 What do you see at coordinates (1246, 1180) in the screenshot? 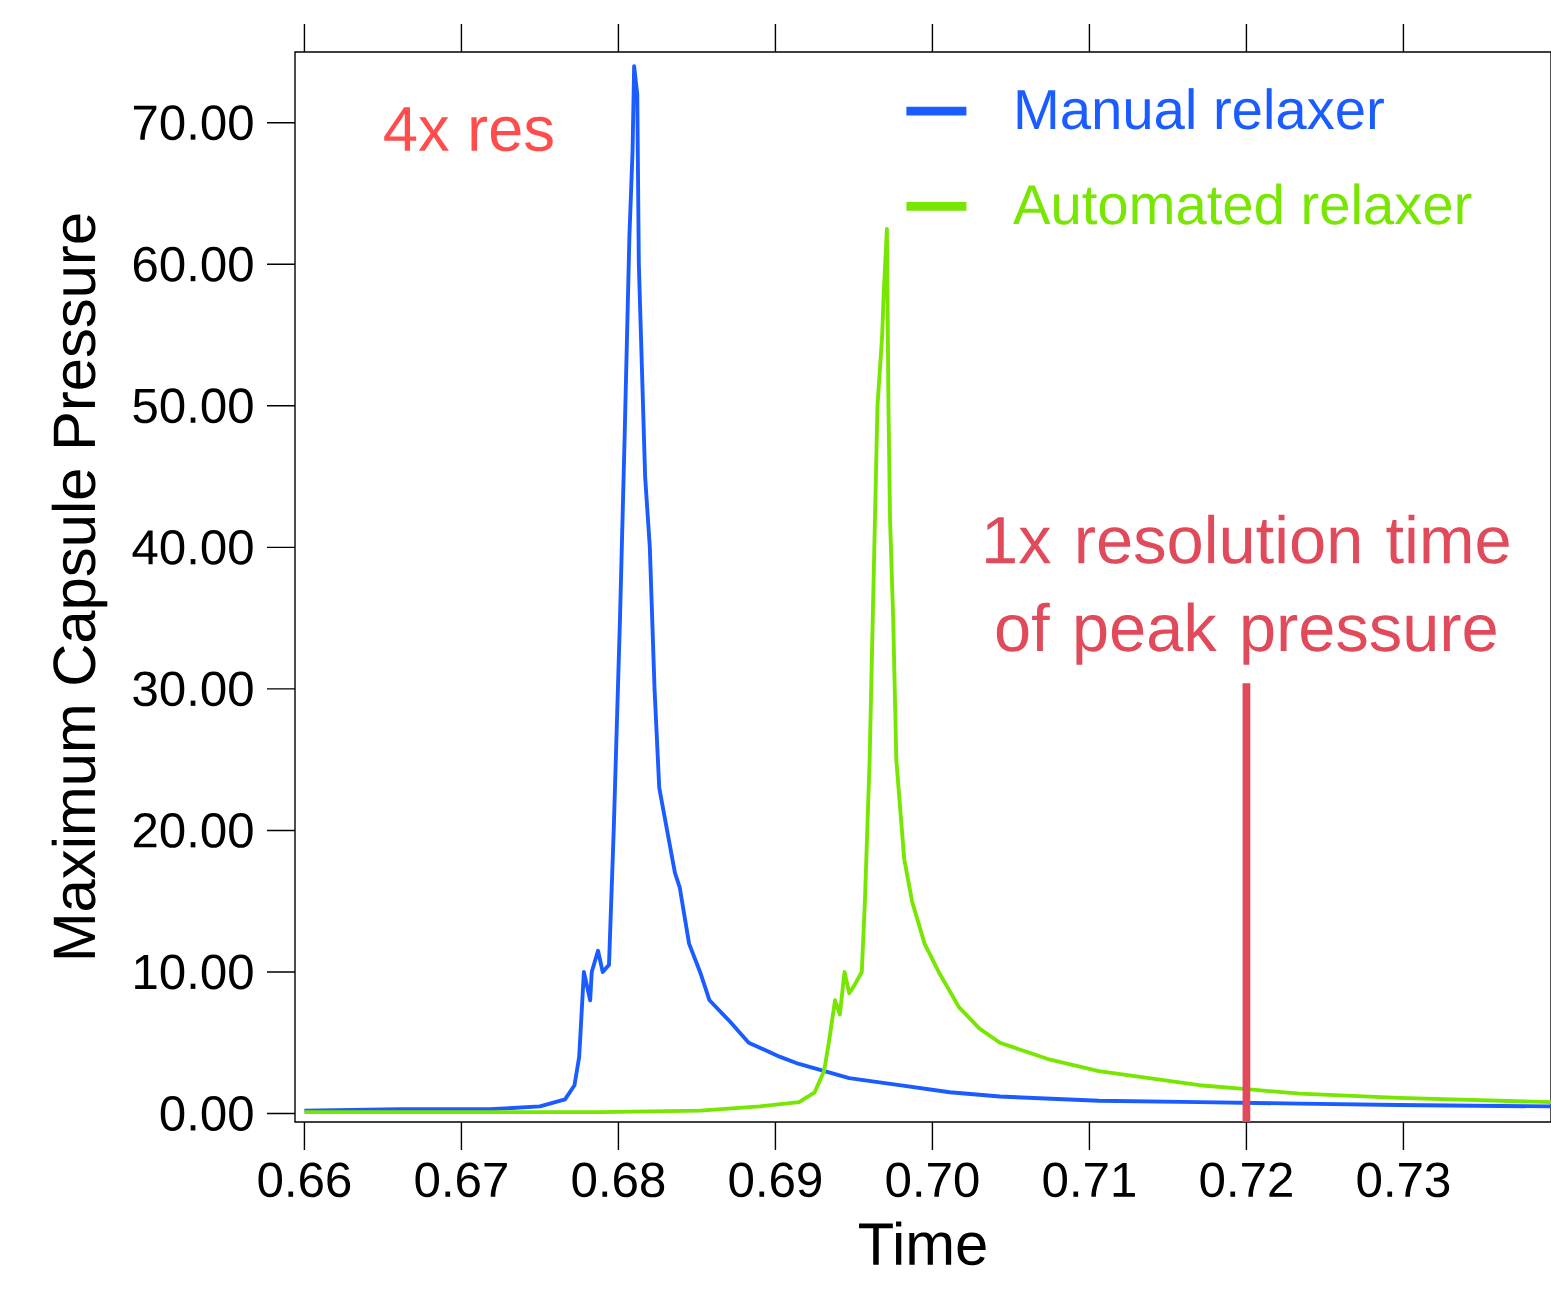
I see `x-tick-label: 0.72` at bounding box center [1246, 1180].